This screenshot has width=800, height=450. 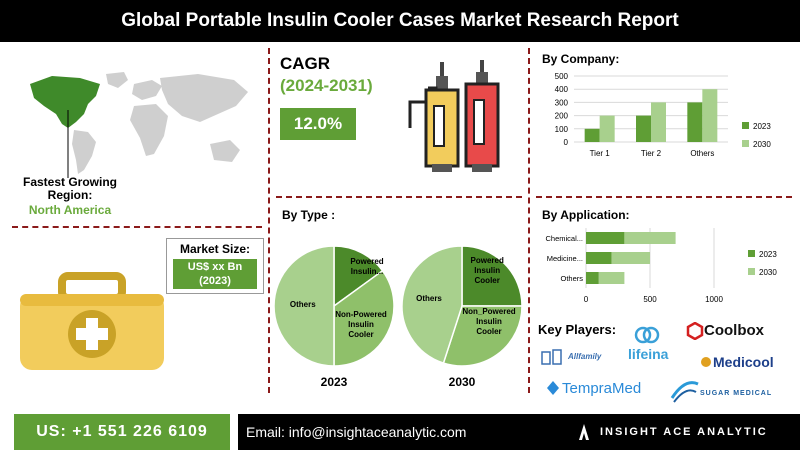 I want to click on footer-brand: INSIGHT ACE ANALYTIC, so click(x=683, y=432).